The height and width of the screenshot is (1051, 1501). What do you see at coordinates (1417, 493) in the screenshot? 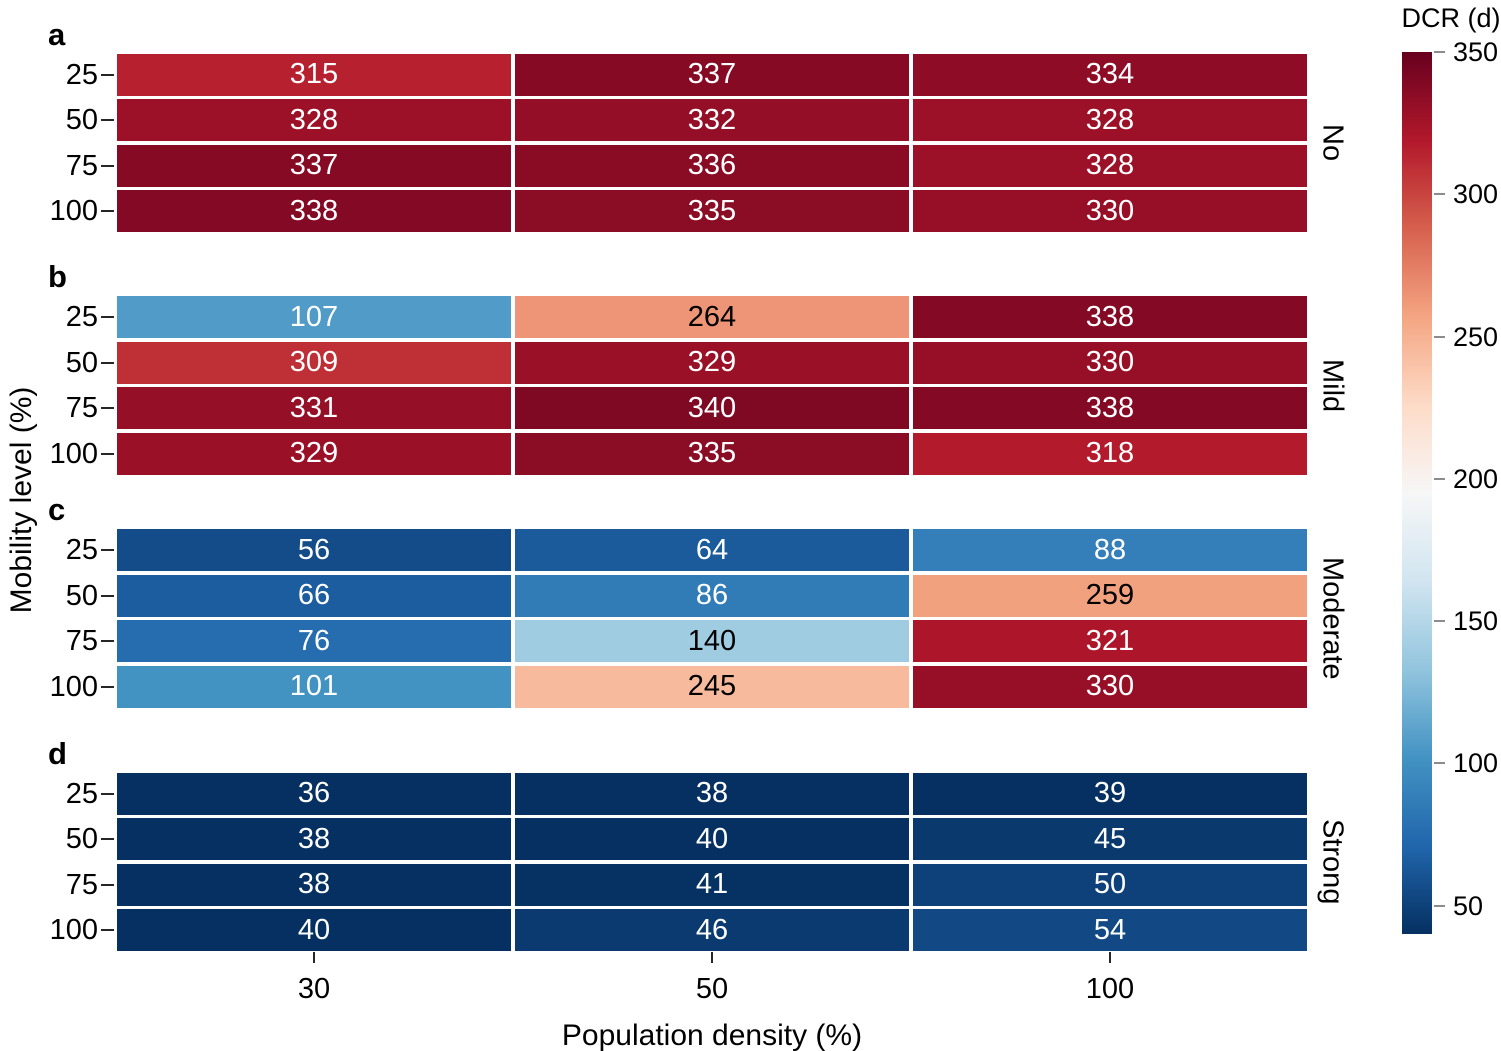
I see `colorbar-gradient` at bounding box center [1417, 493].